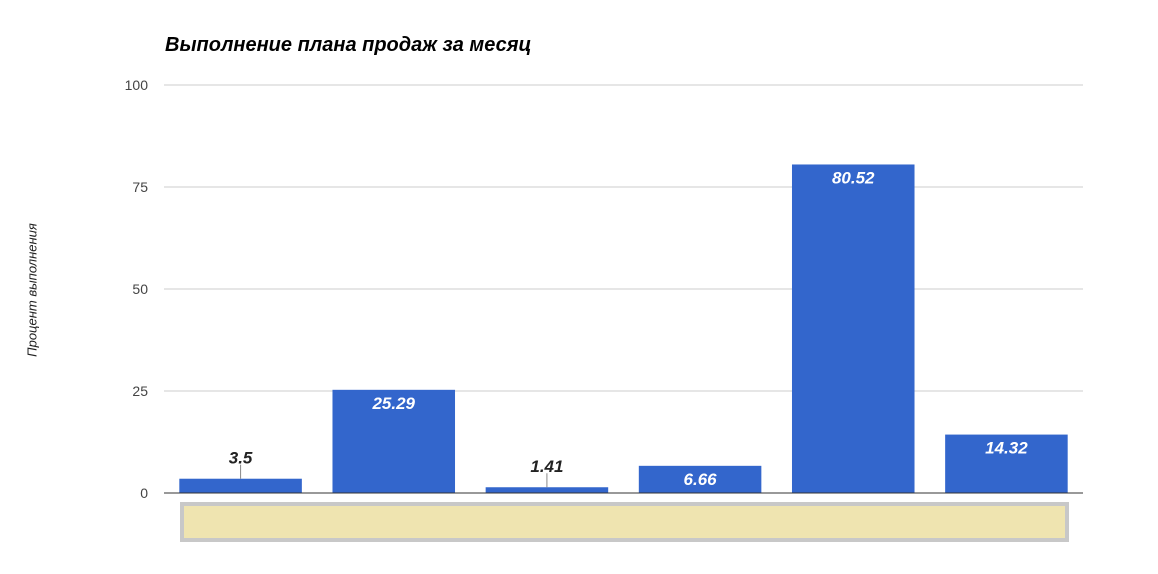  Describe the element at coordinates (144, 493) in the screenshot. I see `y-tick-label: 0` at that location.